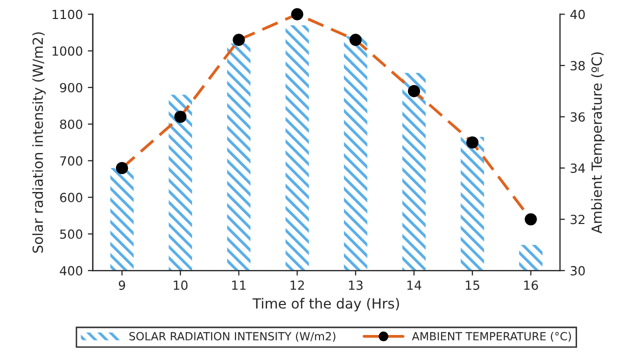 The height and width of the screenshot is (356, 640). I want to click on y2-tick-label: 38, so click(577, 65).